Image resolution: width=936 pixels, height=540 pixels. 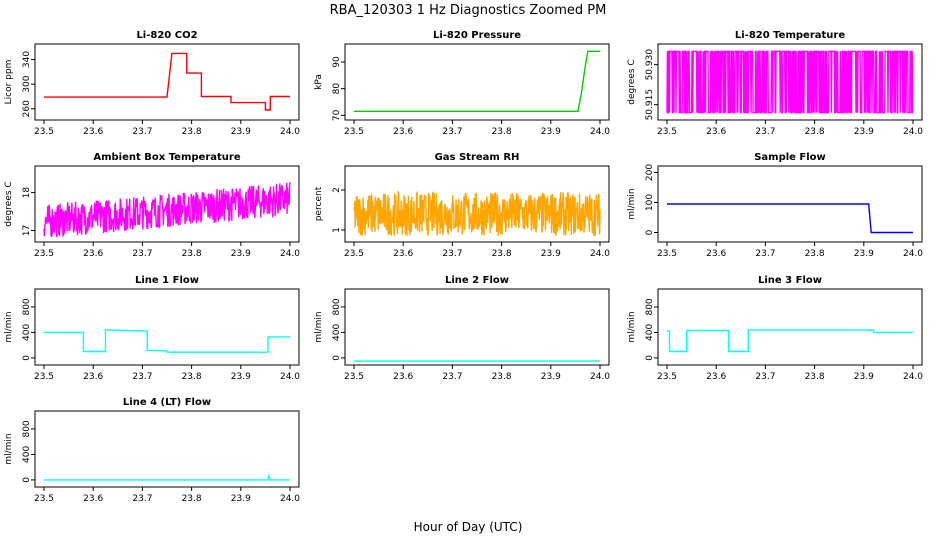 I want to click on panel-title: Line 2 Flow, so click(x=477, y=280).